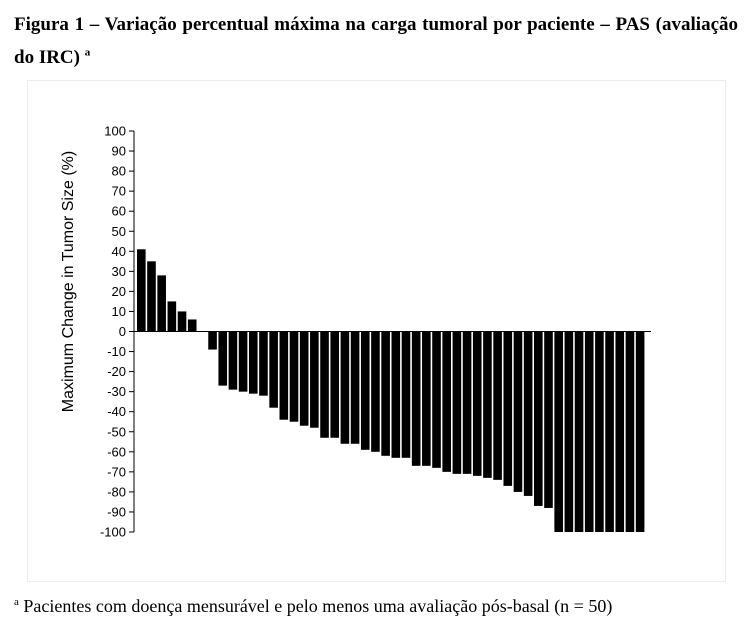 The image size is (750, 636). What do you see at coordinates (116, 371) in the screenshot?
I see `y-tick-label: -20` at bounding box center [116, 371].